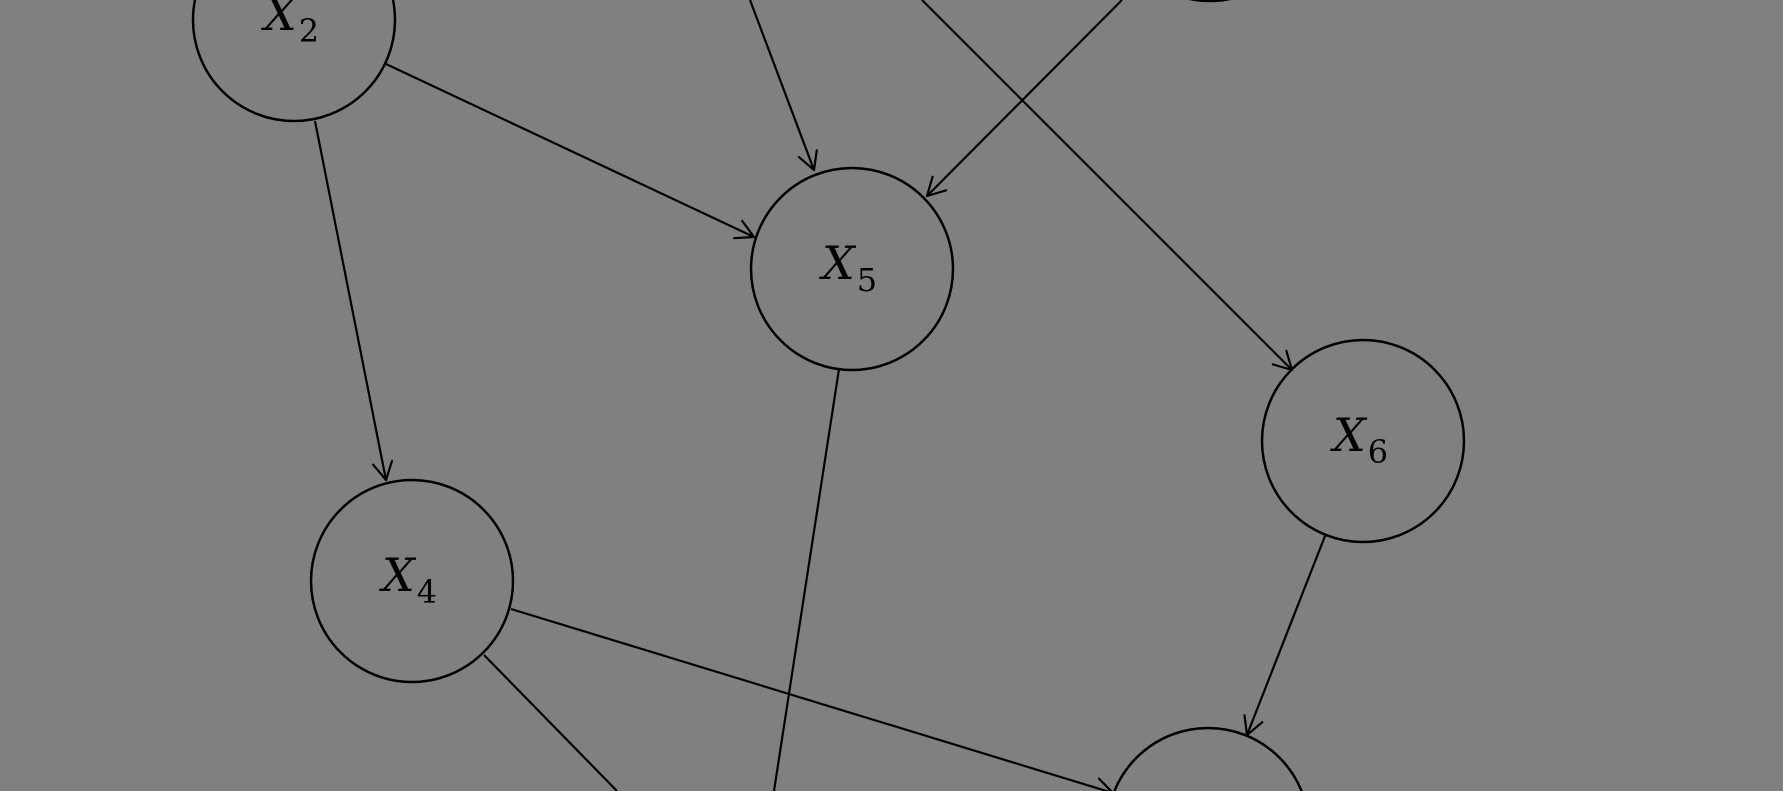 The width and height of the screenshot is (1783, 791). I want to click on node-circle-bottom-right, so click(1208, 758).